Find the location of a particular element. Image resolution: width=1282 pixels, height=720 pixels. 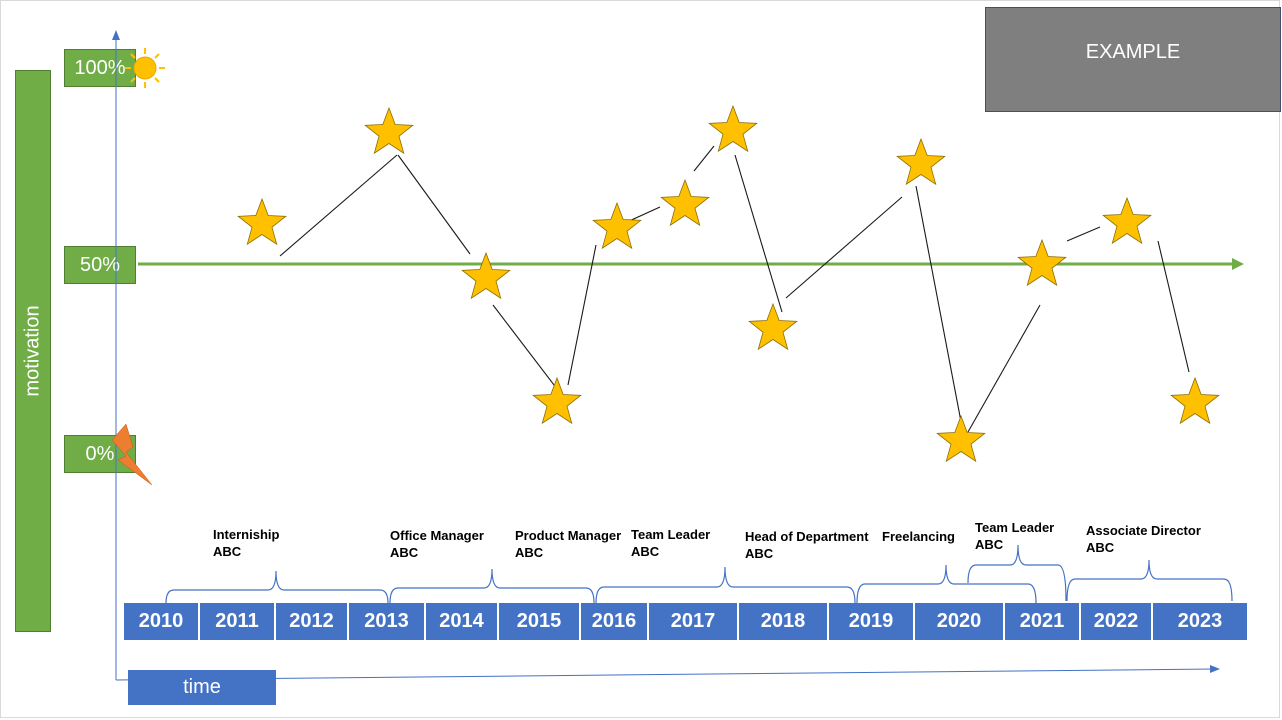

role-title: Product Manager is located at coordinates (568, 535).